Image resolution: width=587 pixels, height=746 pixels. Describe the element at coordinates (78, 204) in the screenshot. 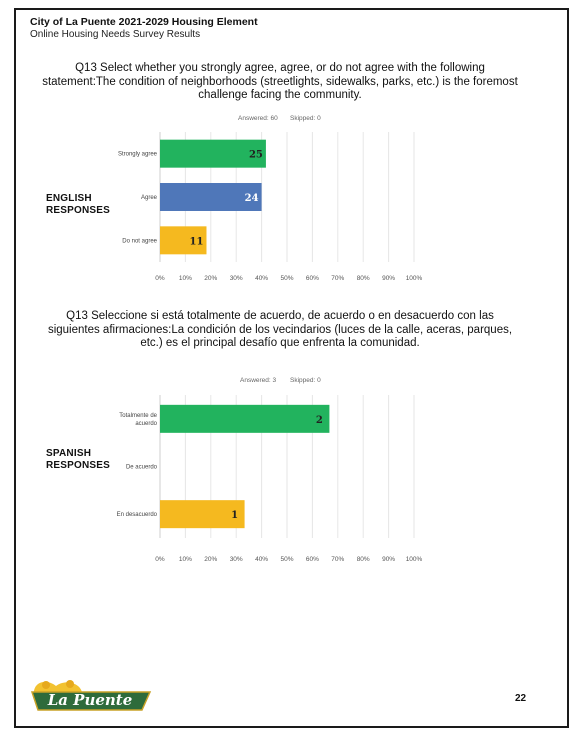

I see `english-responses-label: ENGLISH RESPONSES` at that location.